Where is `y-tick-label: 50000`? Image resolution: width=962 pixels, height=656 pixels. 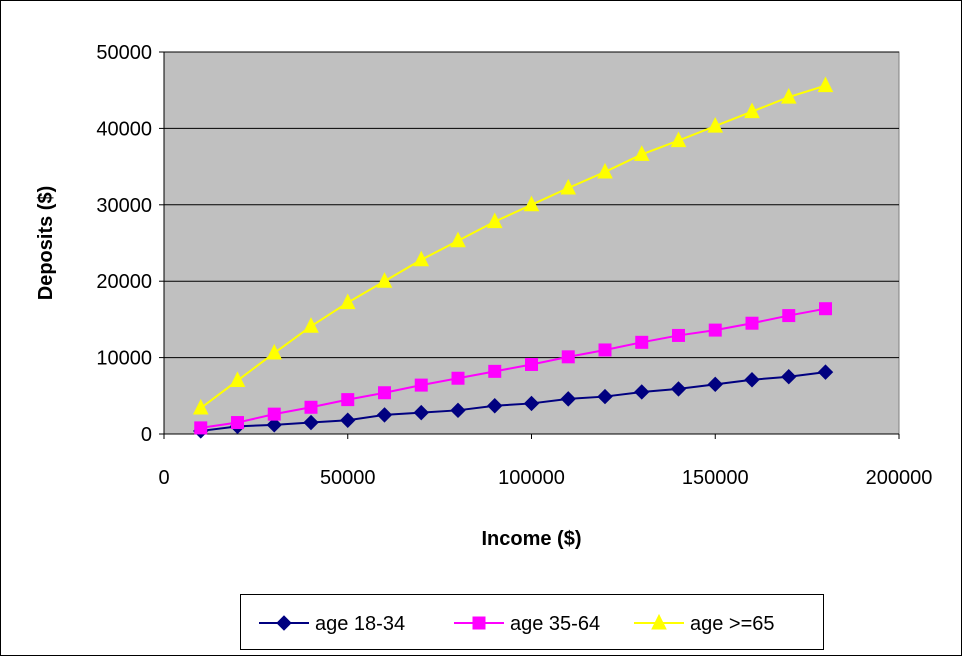
y-tick-label: 50000 is located at coordinates (124, 53).